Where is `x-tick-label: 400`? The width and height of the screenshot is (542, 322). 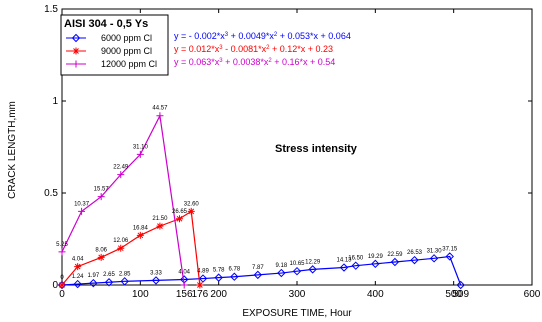 x-tick-label: 400 is located at coordinates (375, 294).